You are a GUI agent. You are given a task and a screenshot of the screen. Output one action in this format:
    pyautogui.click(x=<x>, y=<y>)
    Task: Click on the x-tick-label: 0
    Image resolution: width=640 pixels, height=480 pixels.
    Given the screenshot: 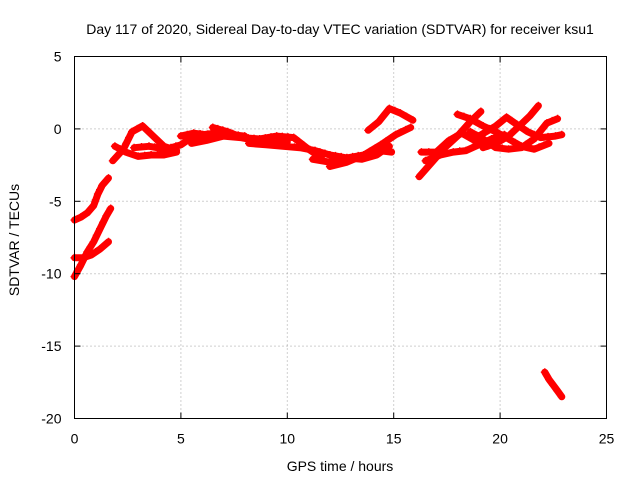 What is the action you would take?
    pyautogui.click(x=75, y=439)
    